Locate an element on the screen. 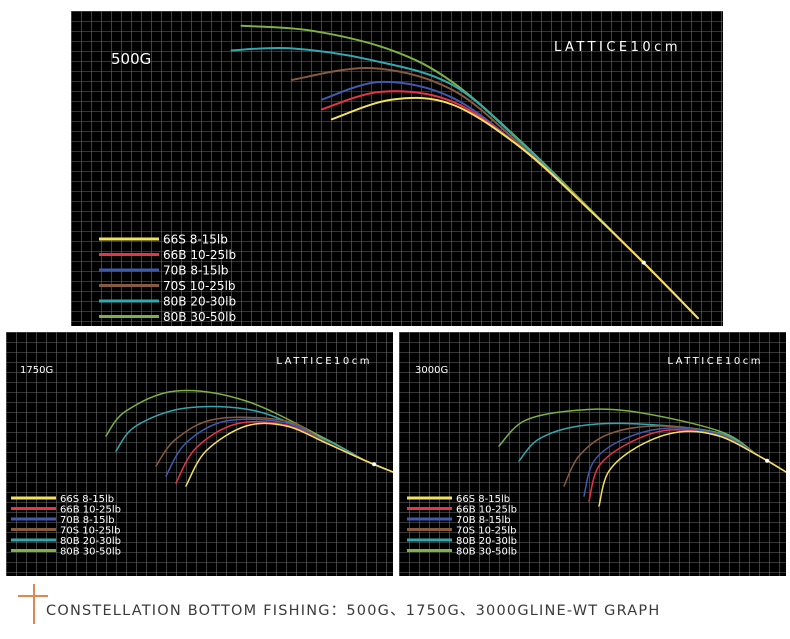 The image size is (790, 639). chart-title: 1750G is located at coordinates (36, 370).